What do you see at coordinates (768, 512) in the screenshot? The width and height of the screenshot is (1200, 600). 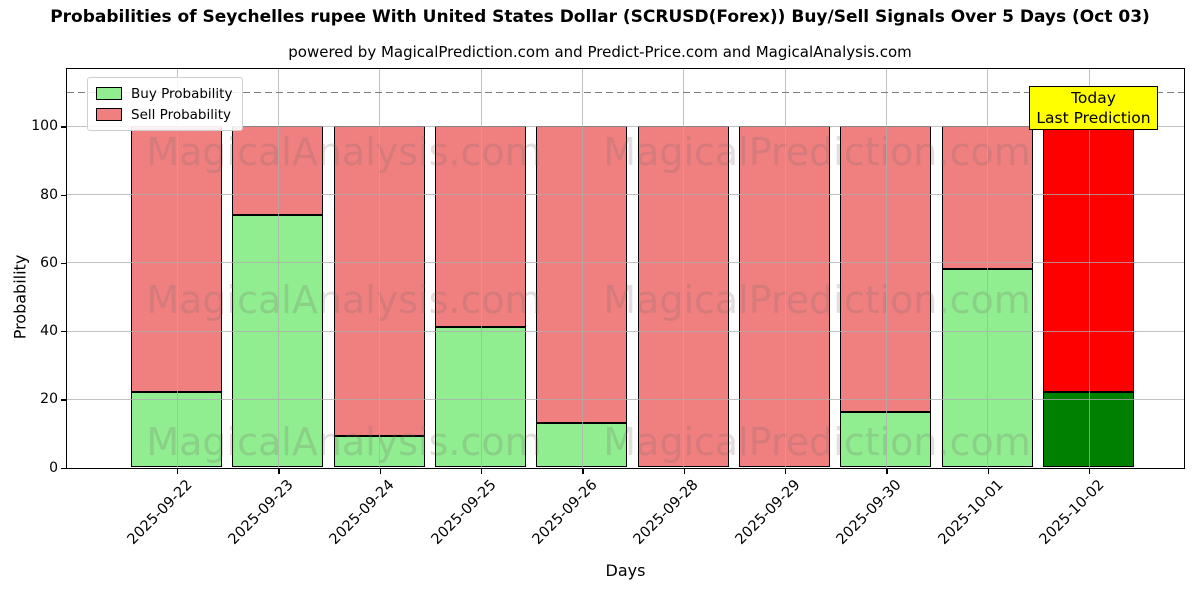 I see `x-tick-label: 2025-09-29` at bounding box center [768, 512].